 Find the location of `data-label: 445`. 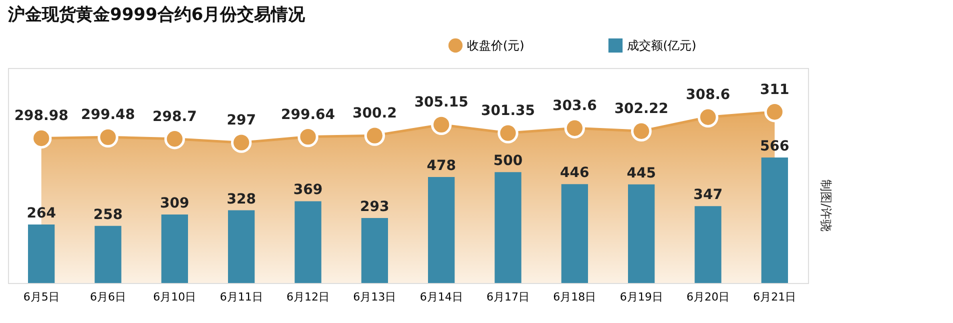

data-label: 445 is located at coordinates (641, 173).